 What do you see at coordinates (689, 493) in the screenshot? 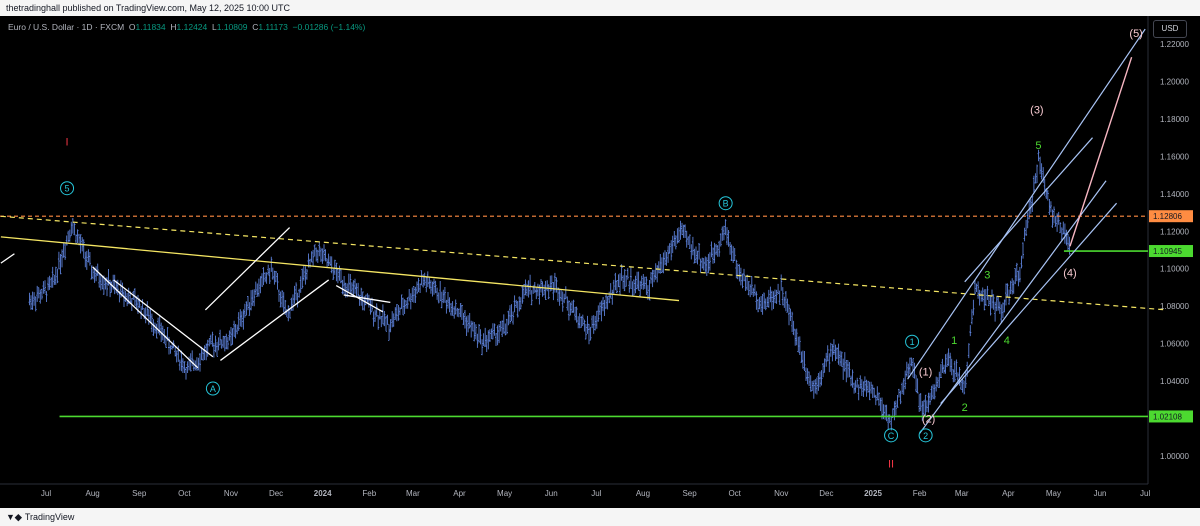
I see `x-tick-label: Sep` at bounding box center [689, 493].